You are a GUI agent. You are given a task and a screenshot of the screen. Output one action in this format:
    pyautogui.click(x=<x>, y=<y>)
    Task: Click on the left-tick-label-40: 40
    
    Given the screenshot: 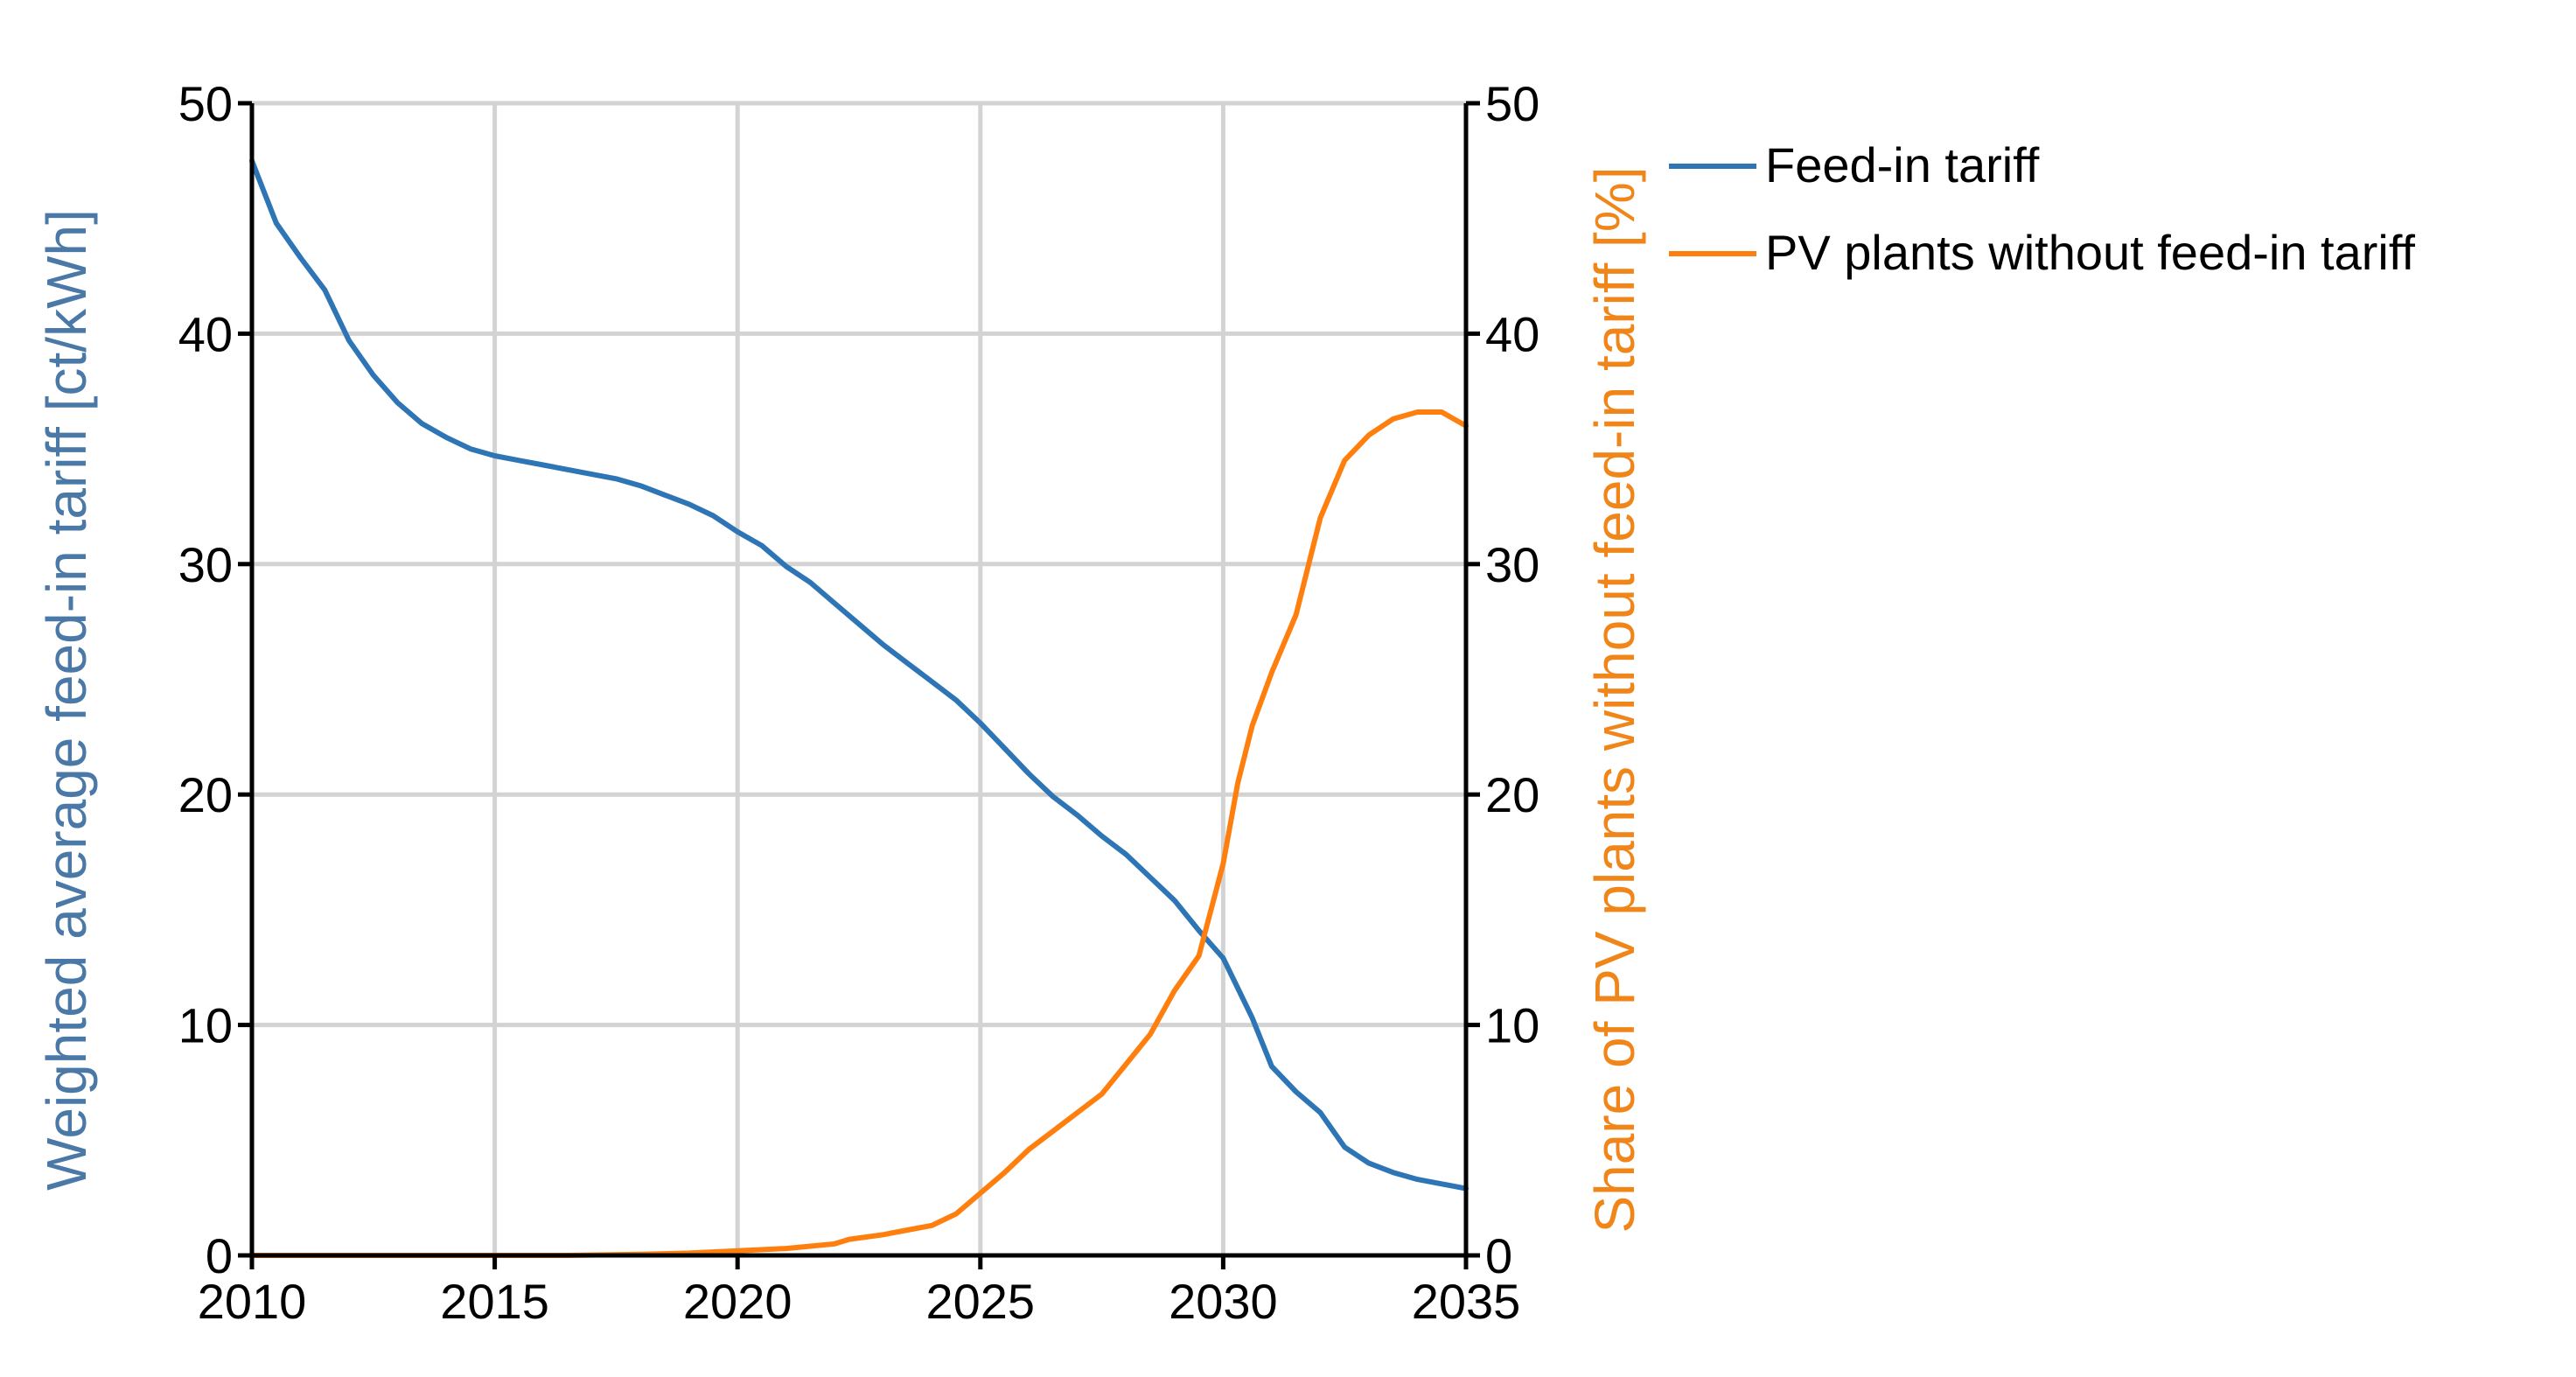 What is the action you would take?
    pyautogui.click(x=205, y=333)
    